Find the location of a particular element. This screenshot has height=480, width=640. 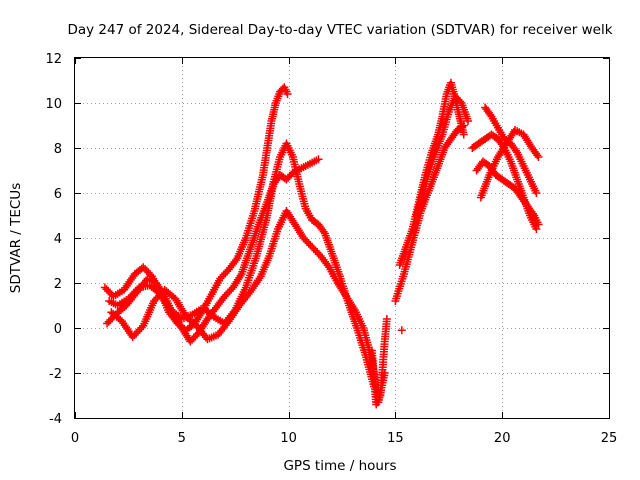

y-tick-label: 0 is located at coordinates (58, 329).